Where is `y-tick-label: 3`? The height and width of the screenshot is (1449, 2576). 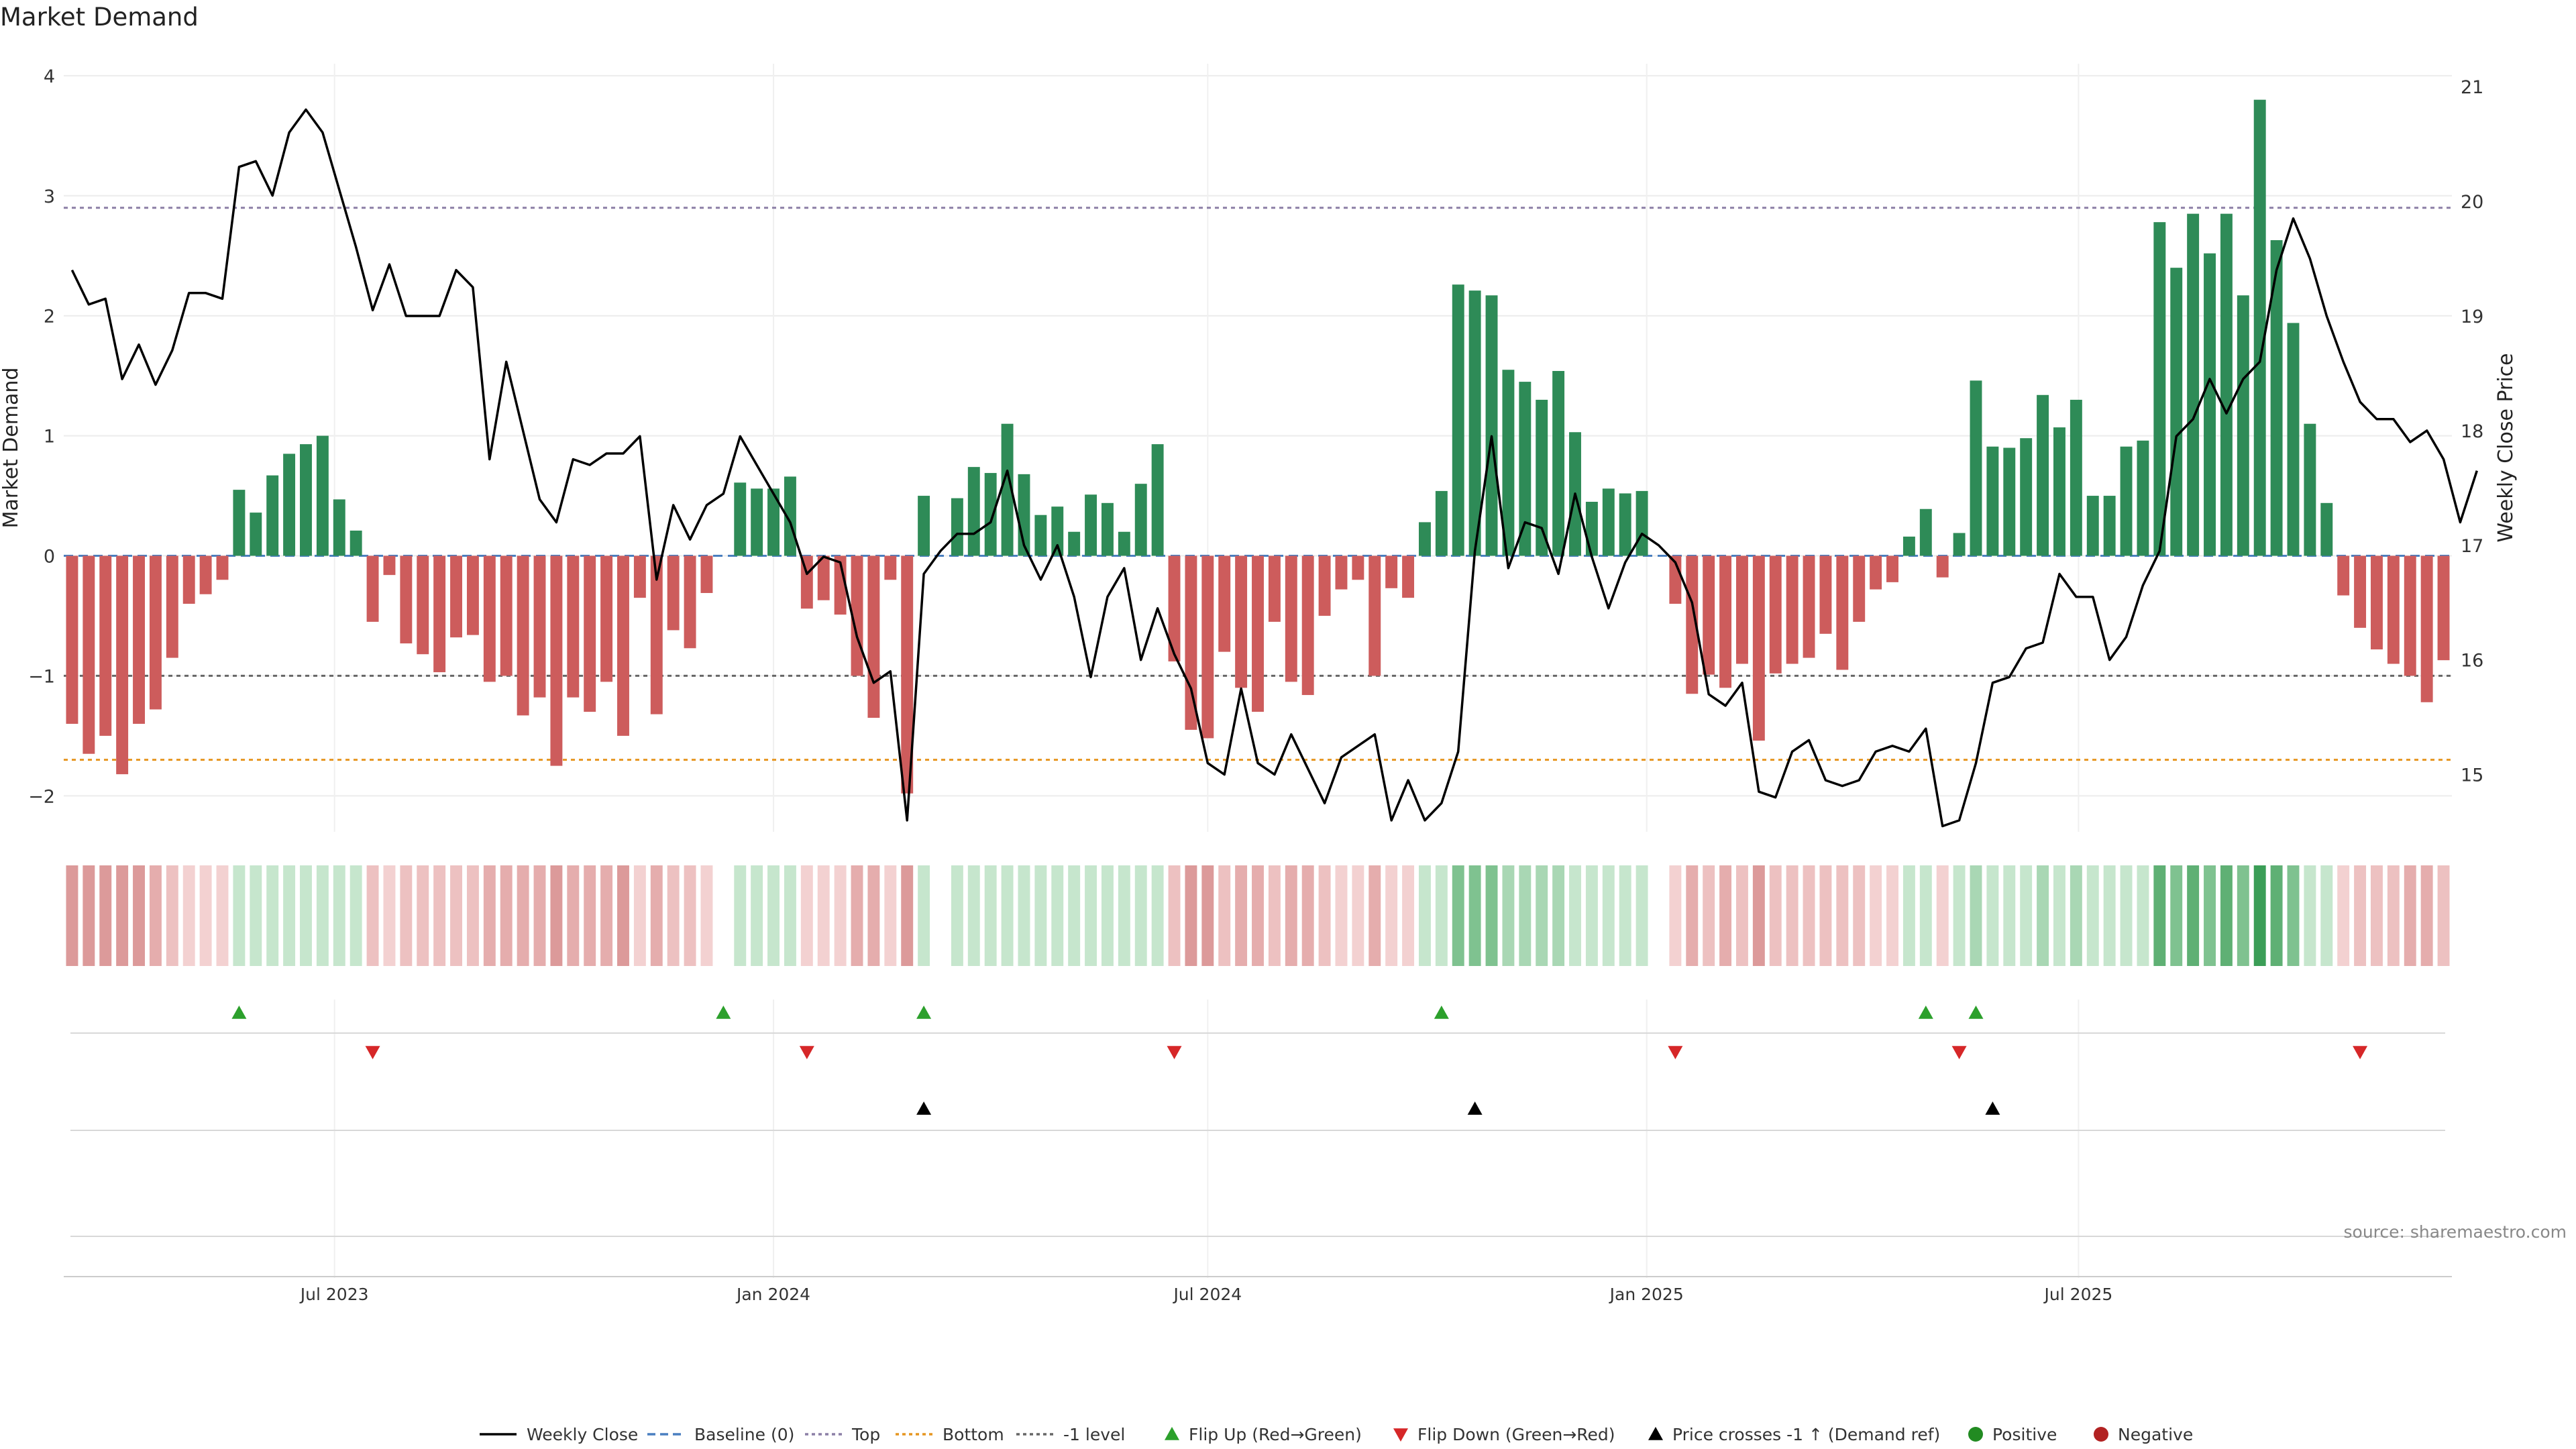
y-tick-label: 3 is located at coordinates (49, 196).